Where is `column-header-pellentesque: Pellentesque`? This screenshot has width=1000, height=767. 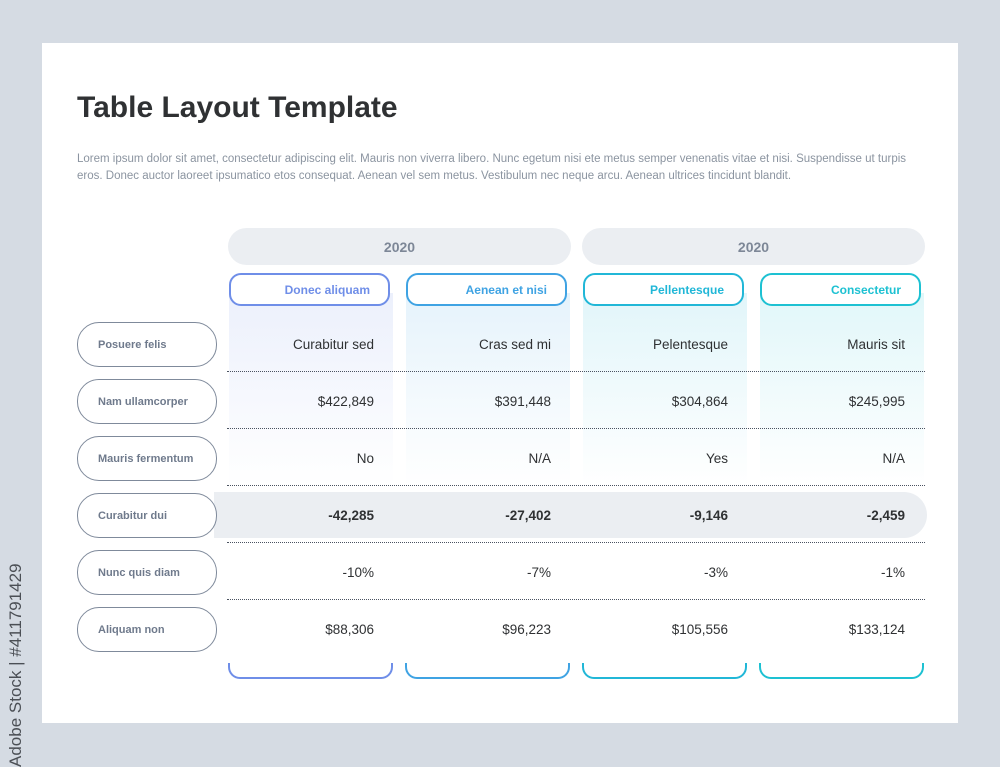 column-header-pellentesque: Pellentesque is located at coordinates (663, 289).